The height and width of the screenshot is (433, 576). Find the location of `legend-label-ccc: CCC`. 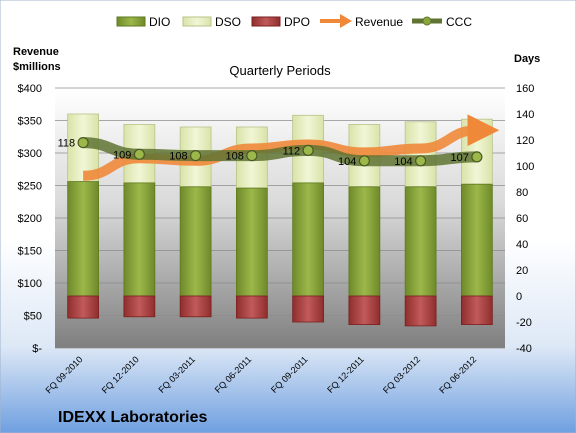

legend-label-ccc: CCC is located at coordinates (459, 22).